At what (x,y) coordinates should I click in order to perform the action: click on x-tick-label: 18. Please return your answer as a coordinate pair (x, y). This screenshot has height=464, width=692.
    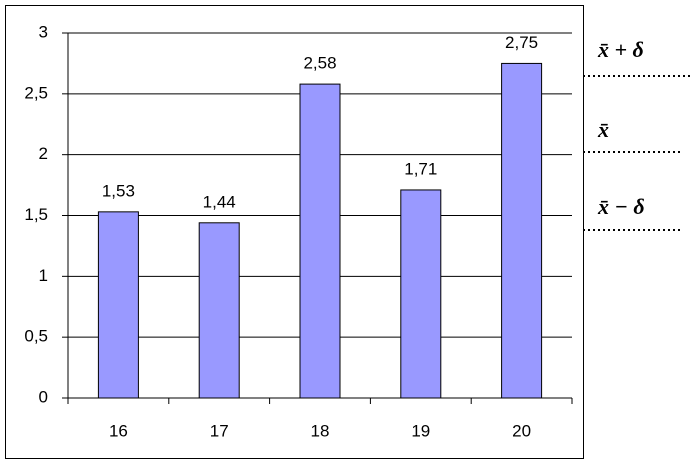
    Looking at the image, I should click on (320, 430).